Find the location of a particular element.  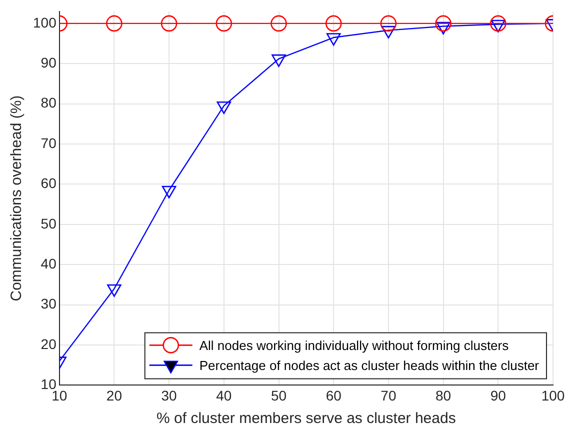

x-tick-label: 50 is located at coordinates (278, 395).